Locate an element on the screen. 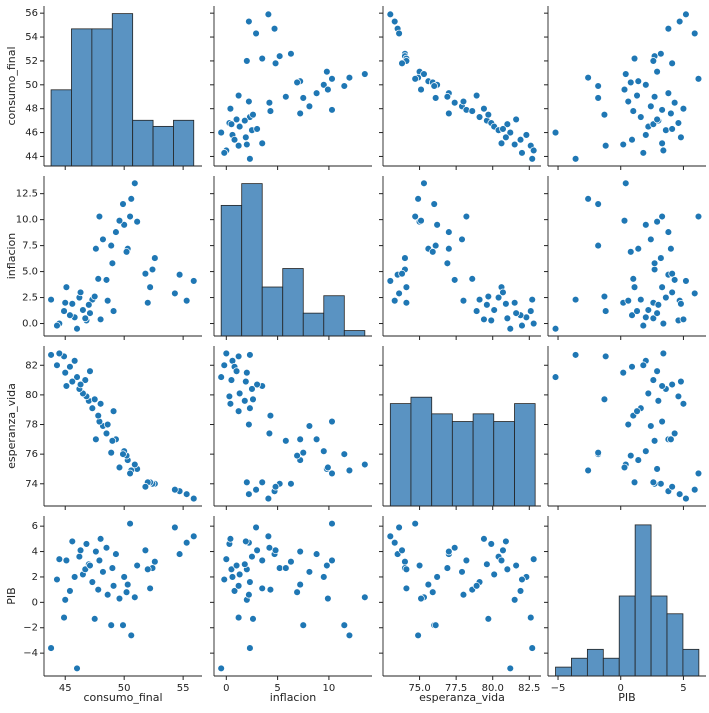  y-tick-label: 4 is located at coordinates (35, 552).